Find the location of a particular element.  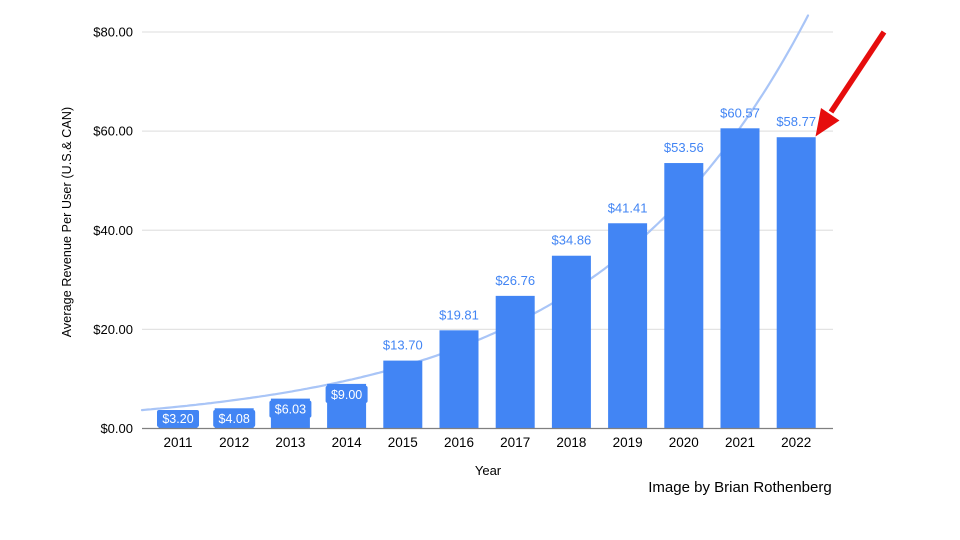

bar-label-chip-2014 is located at coordinates (346, 394).